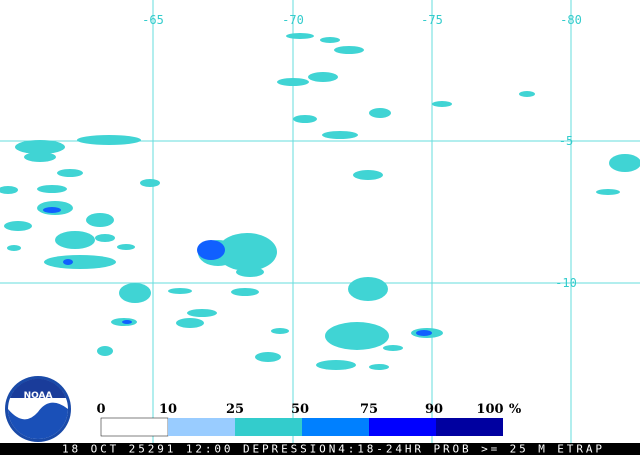 This screenshot has width=640, height=455. What do you see at coordinates (235, 409) in the screenshot?
I see `legend-label: 25` at bounding box center [235, 409].